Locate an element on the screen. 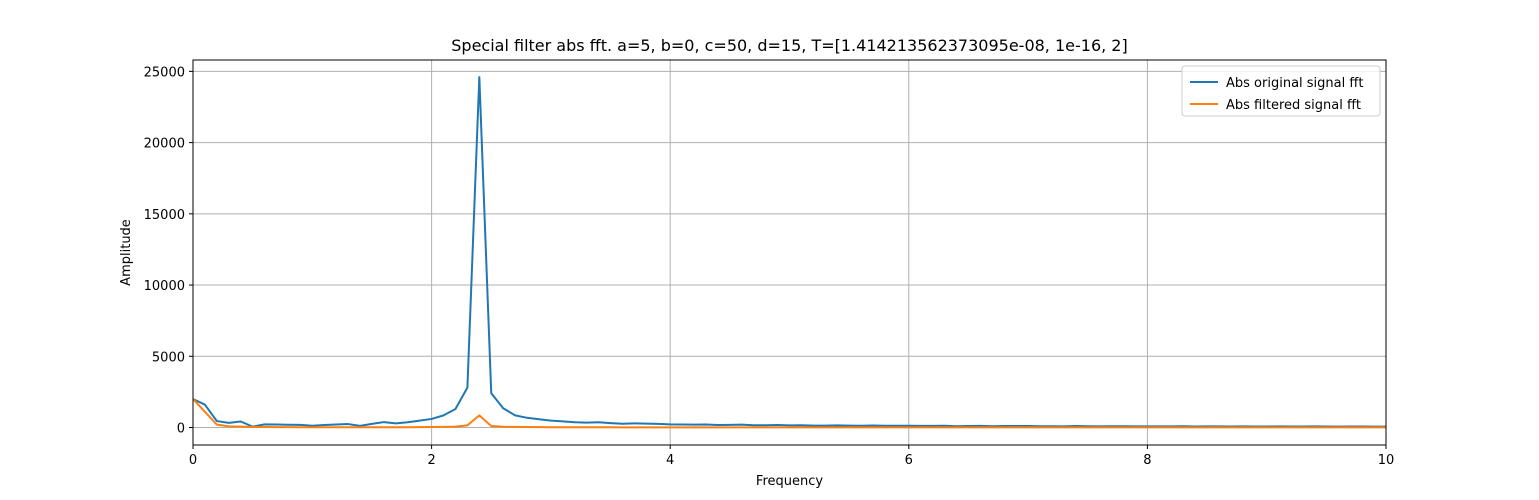 The image size is (1539, 500). y-axis-label: Amplitude is located at coordinates (126, 252).